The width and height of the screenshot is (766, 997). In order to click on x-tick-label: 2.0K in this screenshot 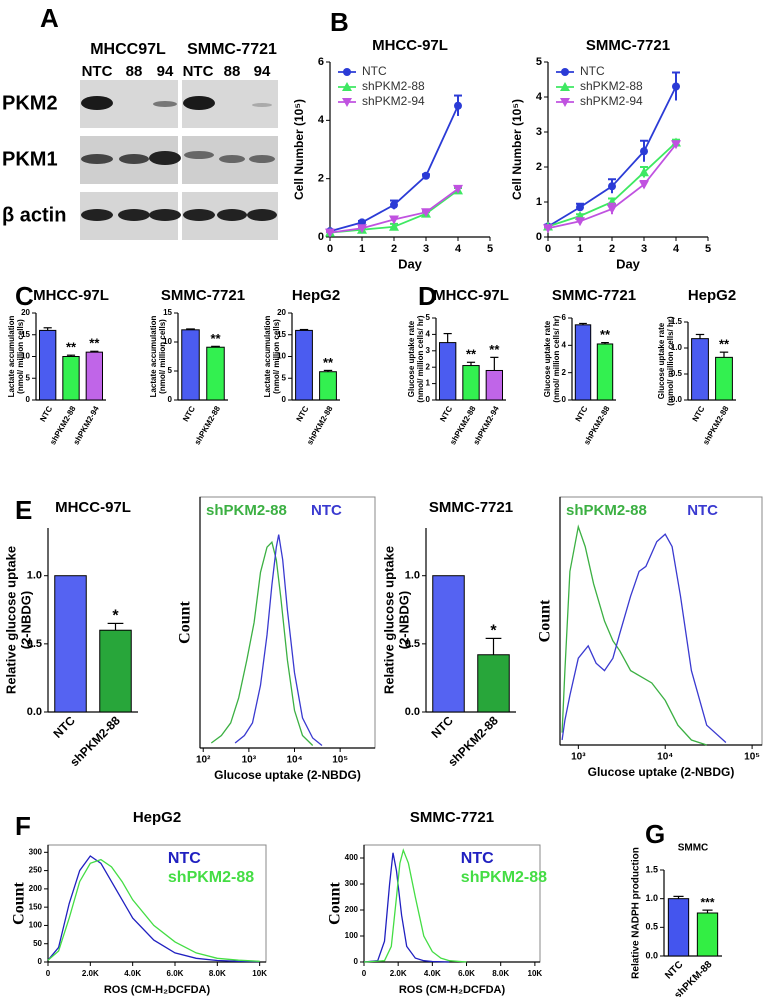, I will do `click(398, 973)`.